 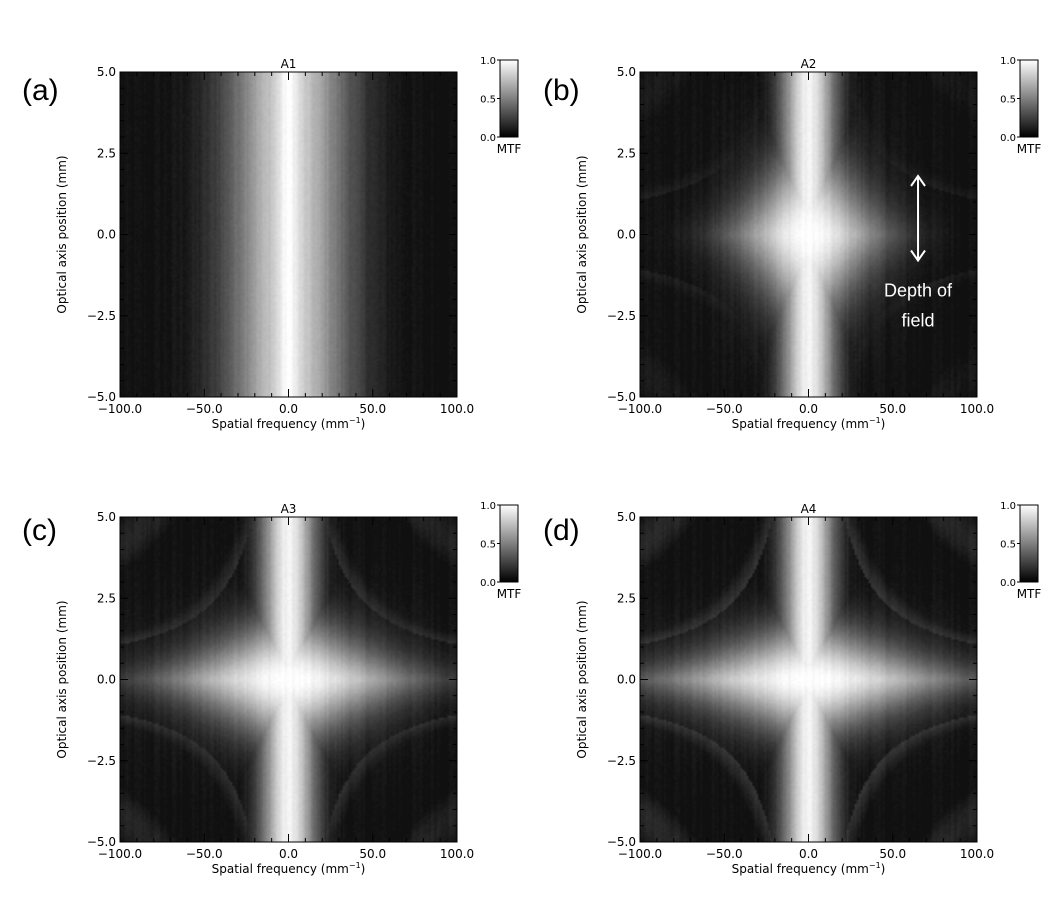 I want to click on annotation-line: field, so click(x=918, y=321).